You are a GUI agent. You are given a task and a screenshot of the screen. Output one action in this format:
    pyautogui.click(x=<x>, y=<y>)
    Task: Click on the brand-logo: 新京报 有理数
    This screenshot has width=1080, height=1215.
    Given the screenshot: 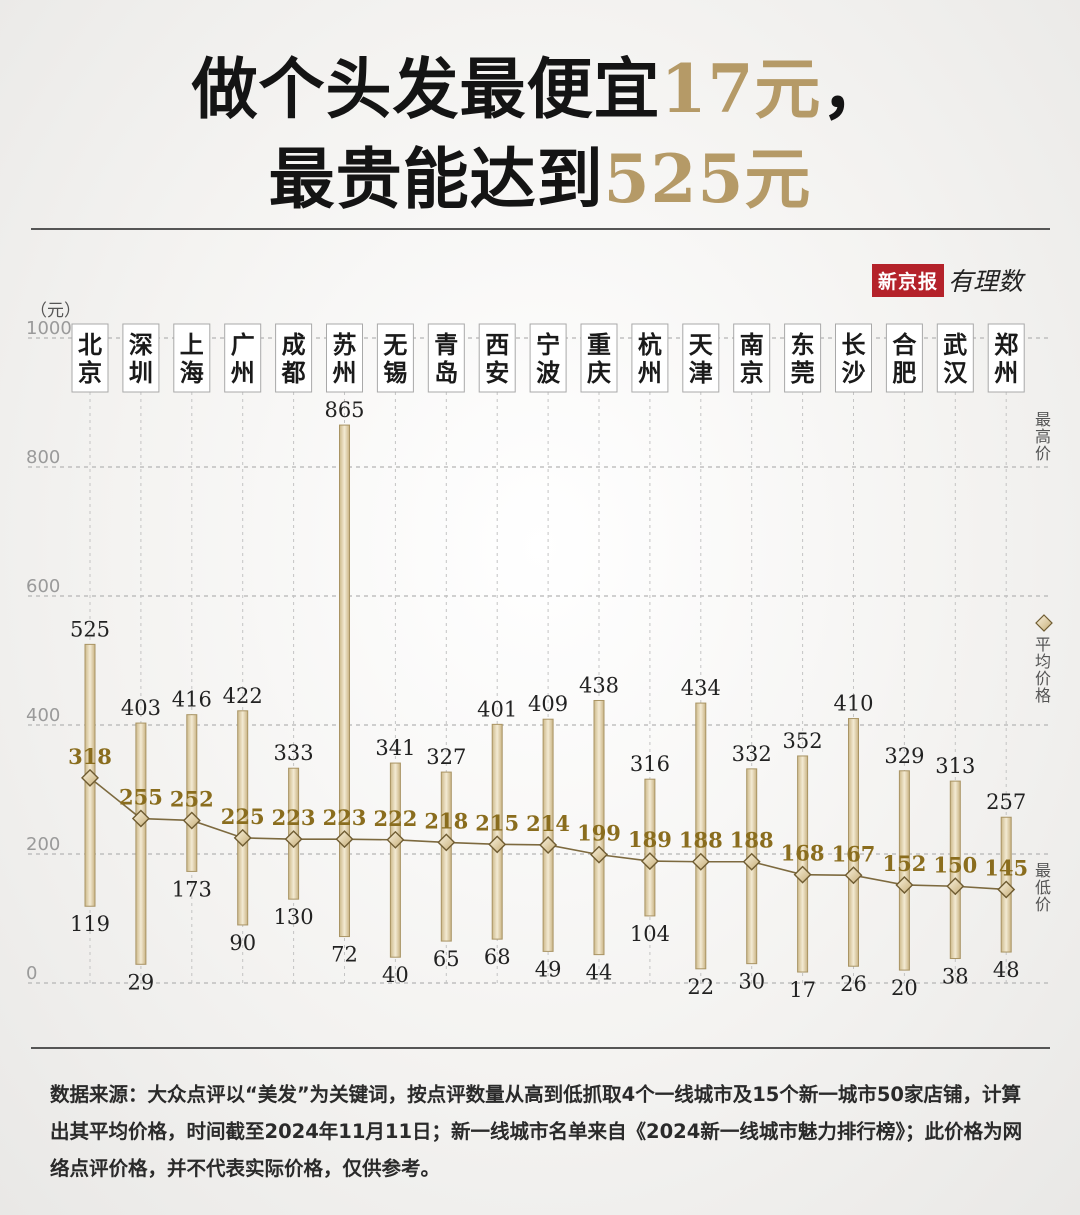 What is the action you would take?
    pyautogui.click(x=948, y=280)
    